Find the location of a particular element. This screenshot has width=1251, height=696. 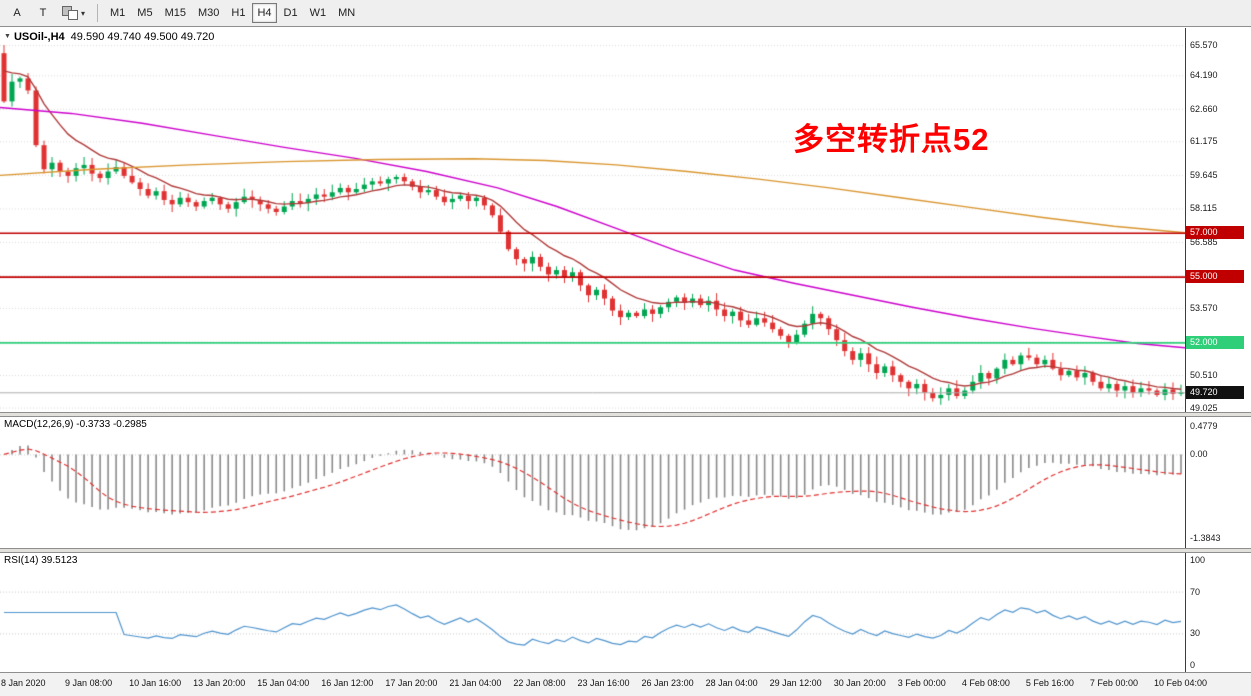

price-axis-label: 59.645 is located at coordinates (1204, 174).